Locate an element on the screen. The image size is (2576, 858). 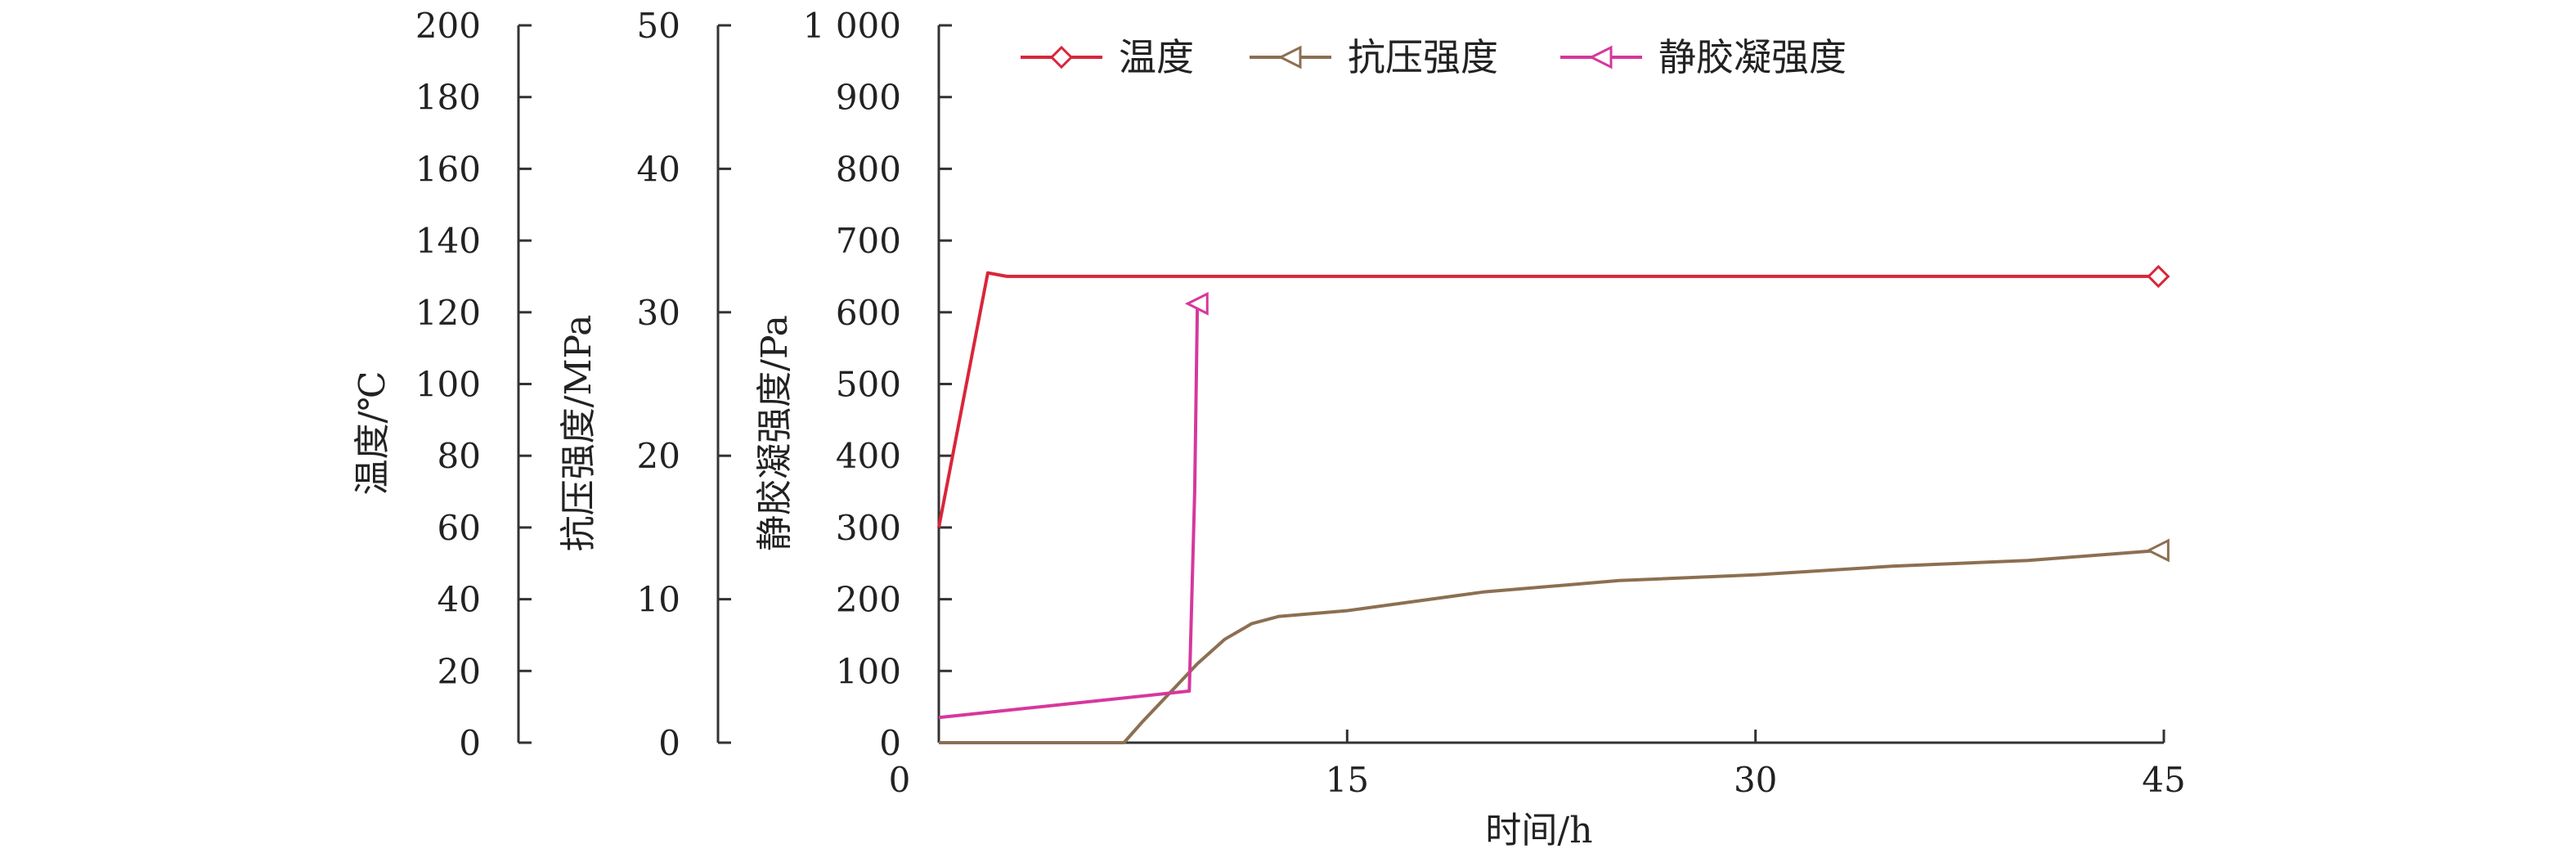
x-tick-label: 0 is located at coordinates (900, 780).